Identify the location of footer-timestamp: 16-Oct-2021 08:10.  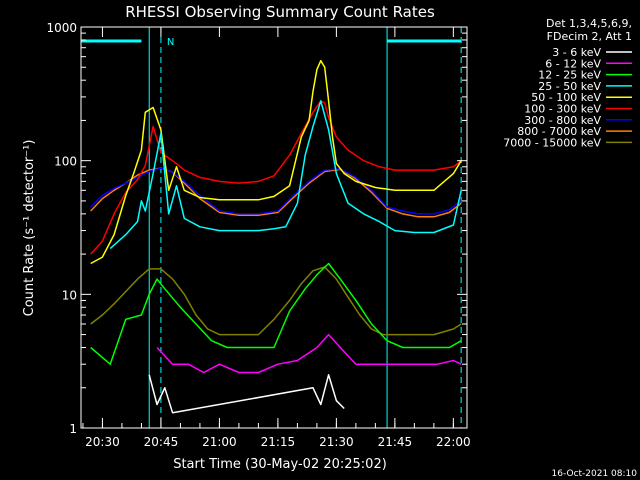
(595, 474).